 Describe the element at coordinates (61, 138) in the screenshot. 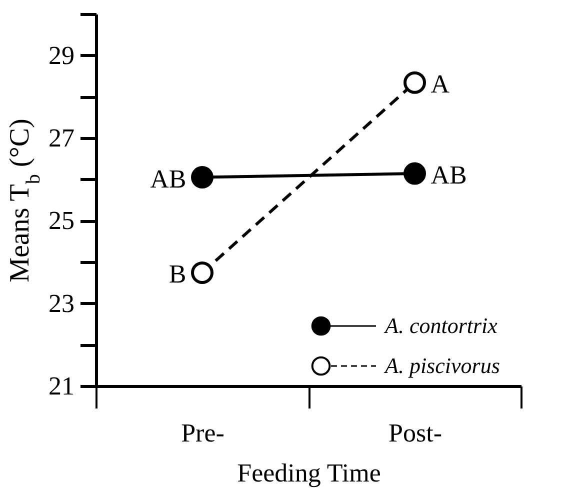

I see `y-tick-label: 27` at that location.